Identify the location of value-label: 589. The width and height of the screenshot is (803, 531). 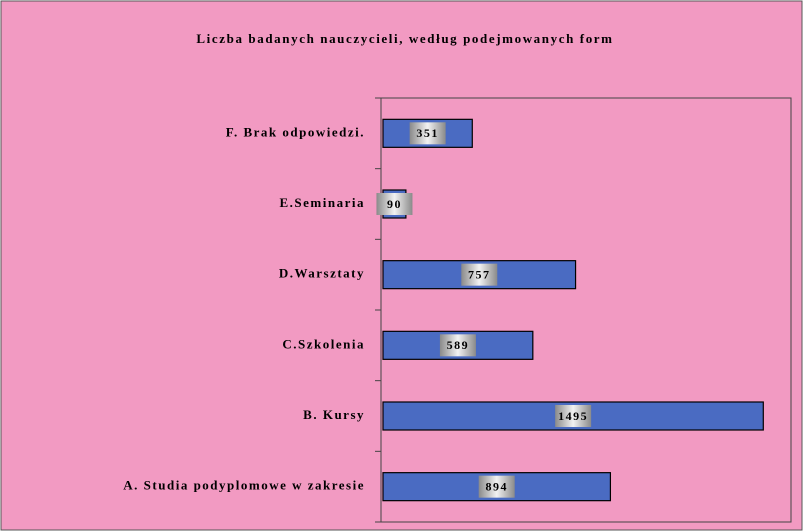
(458, 345).